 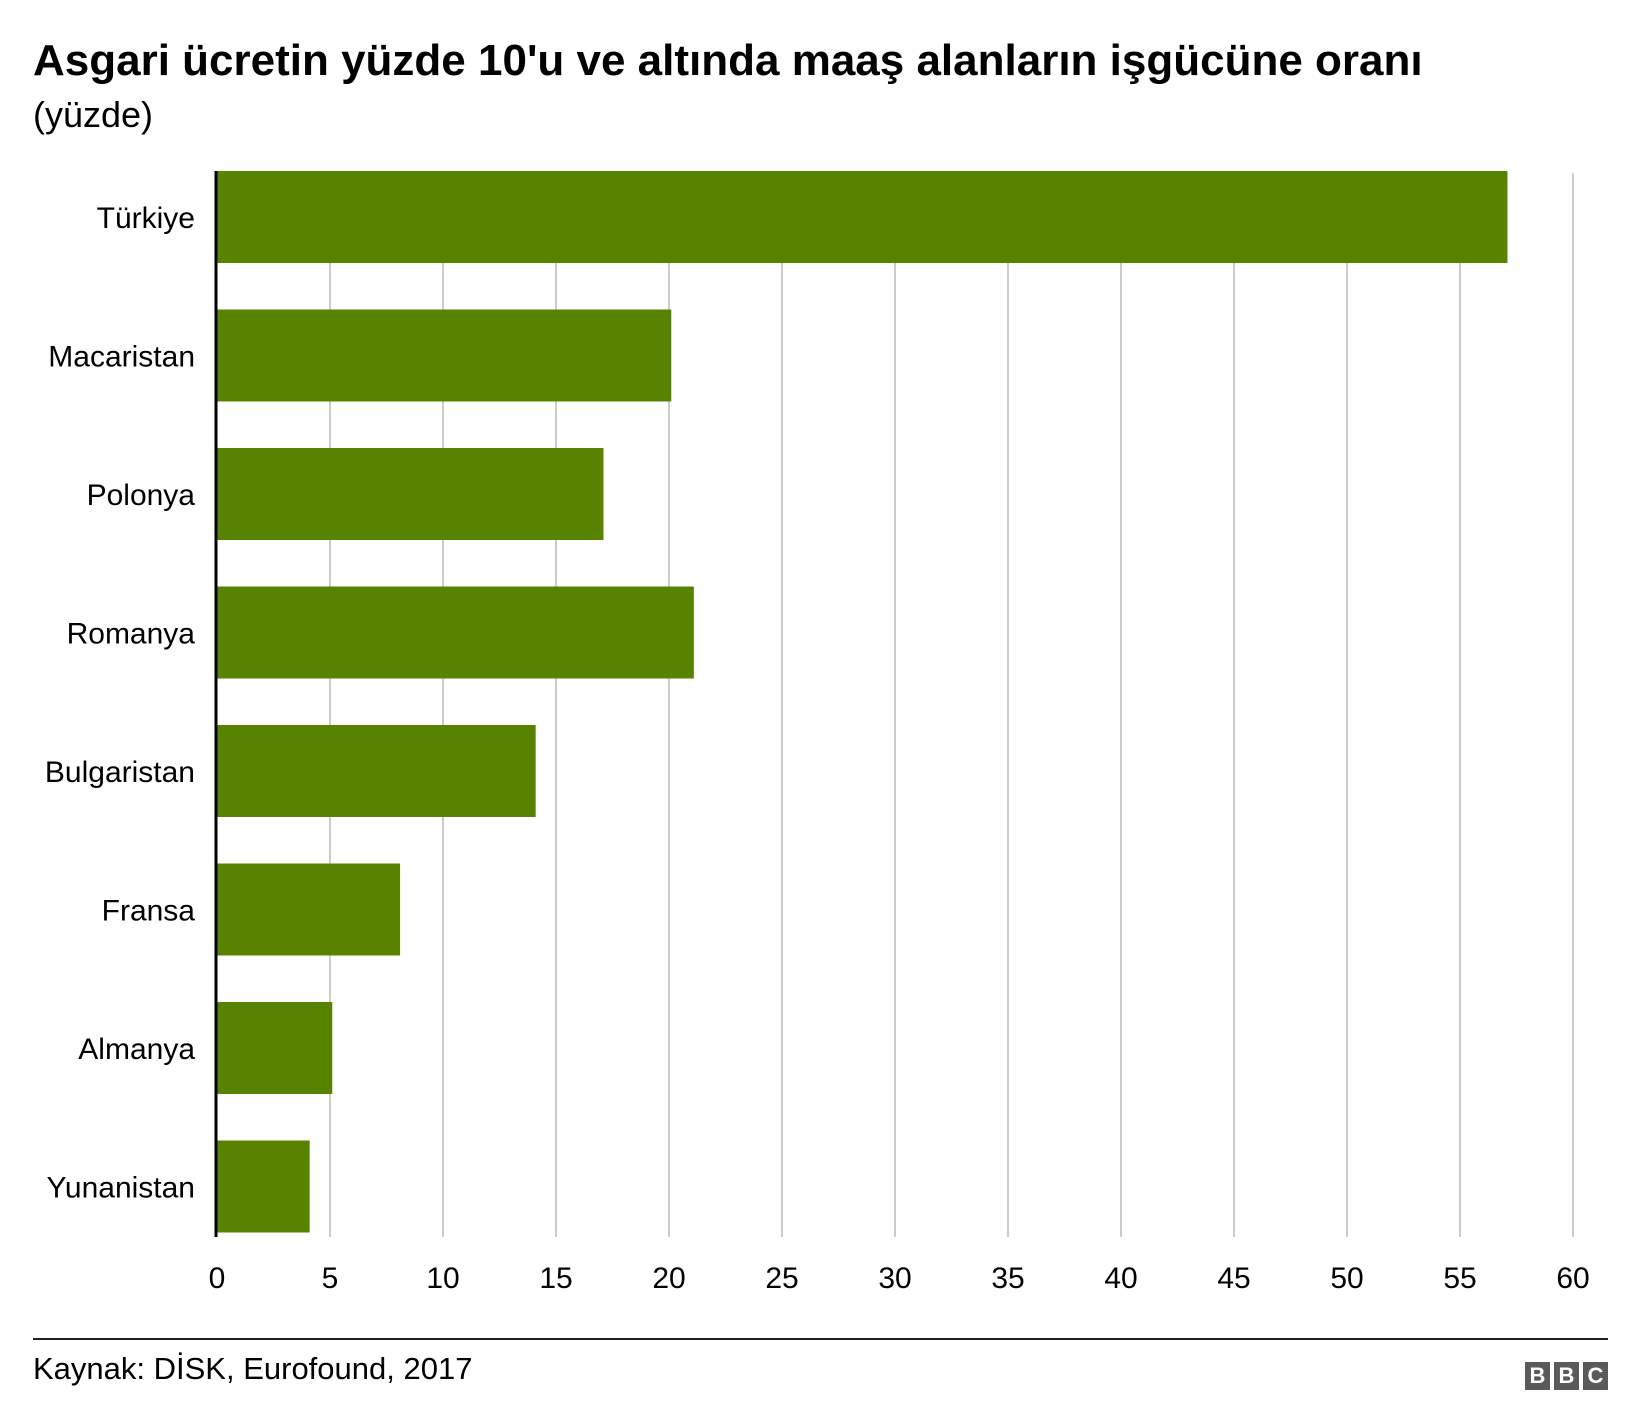 I want to click on x-tick-label: 15, so click(x=555, y=1278).